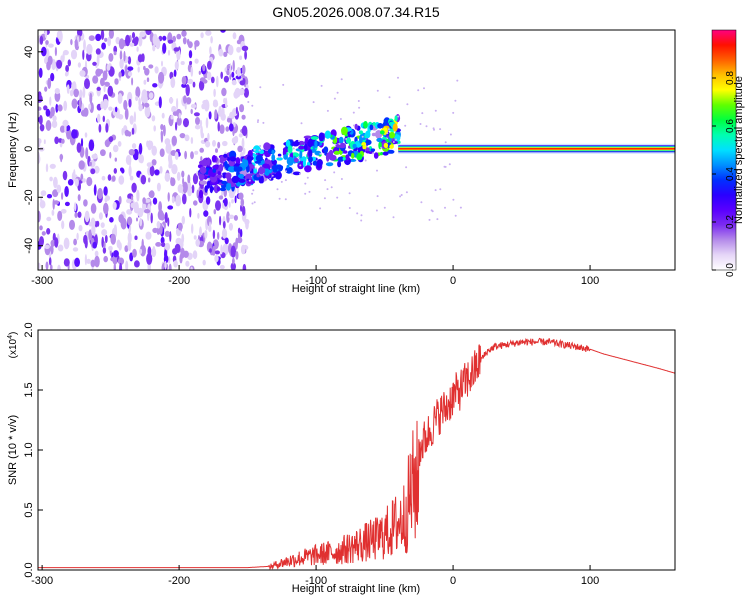 The height and width of the screenshot is (600, 750). I want to click on y-tick-label: 0.0, so click(29, 569).